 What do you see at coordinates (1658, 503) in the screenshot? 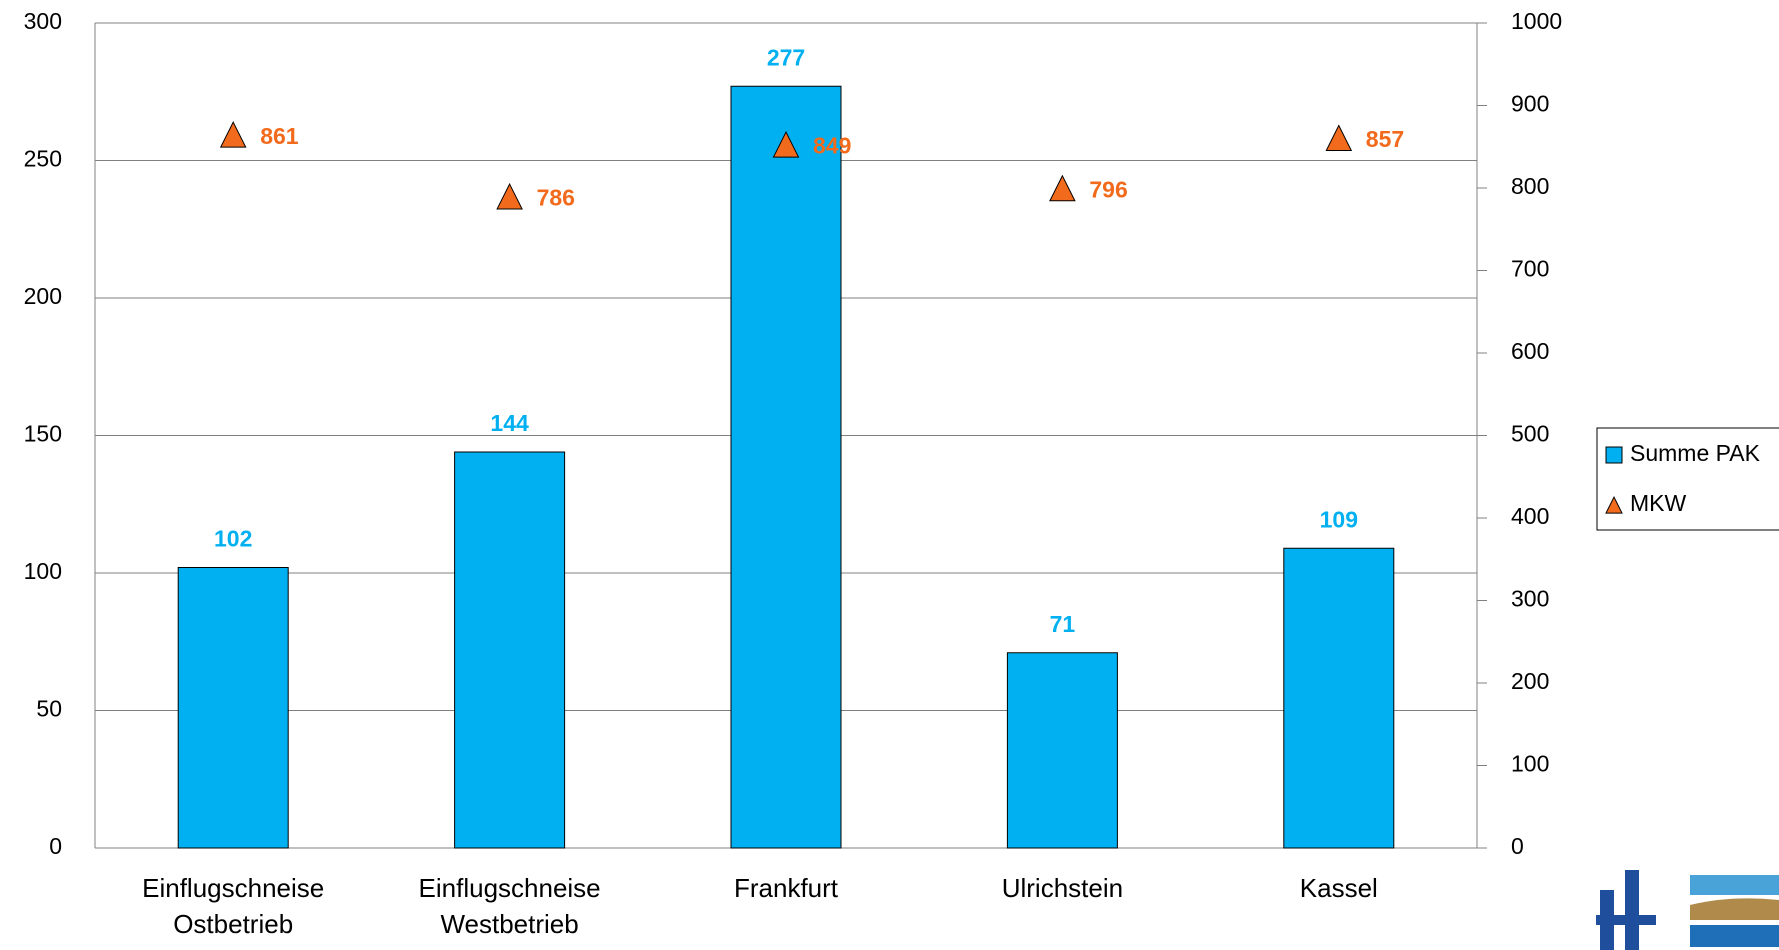
I see `legend-label: MKW` at bounding box center [1658, 503].